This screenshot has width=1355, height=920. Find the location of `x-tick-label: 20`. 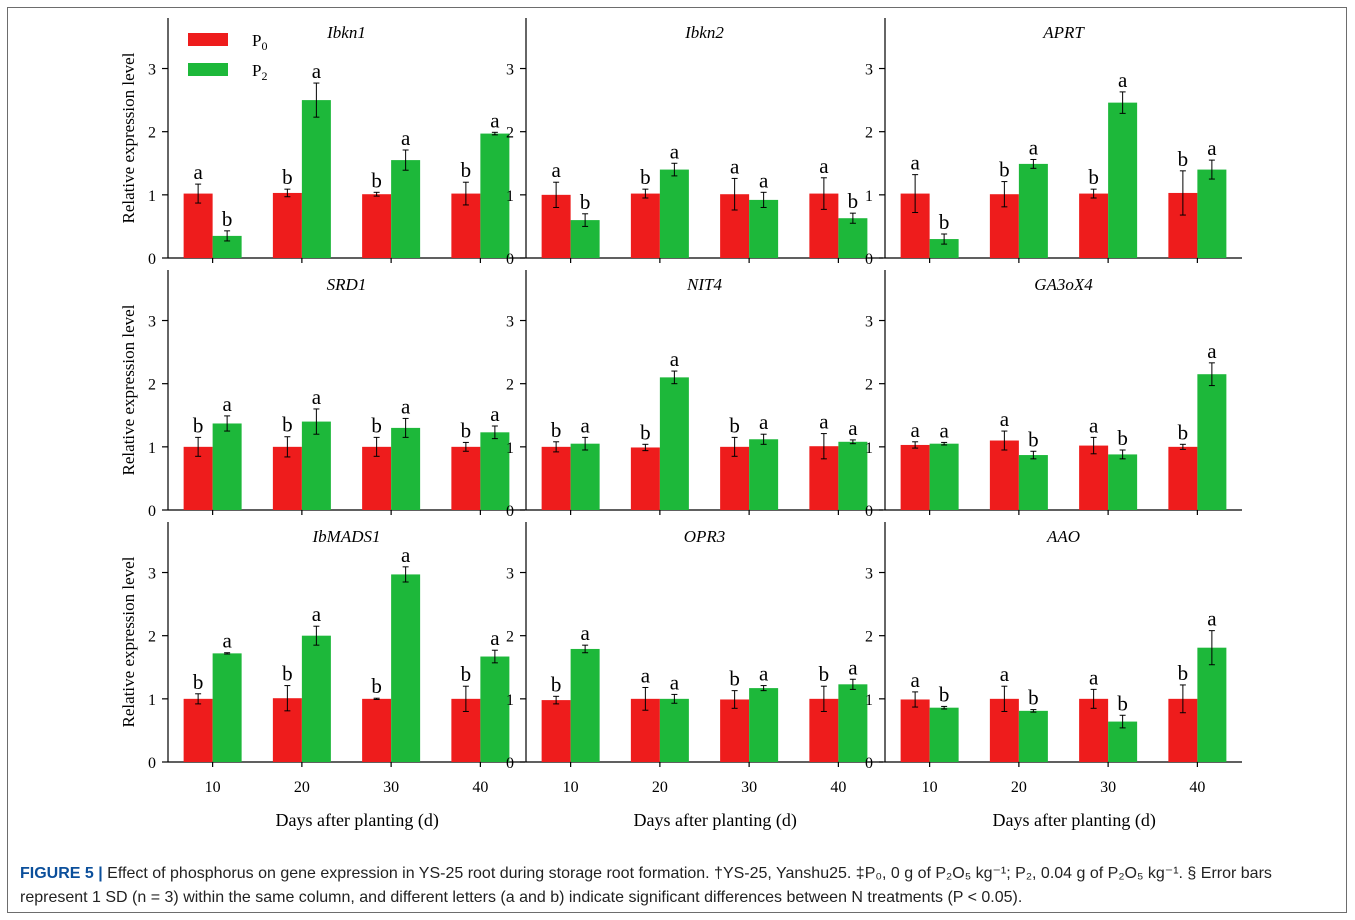

x-tick-label: 20 is located at coordinates (660, 787).